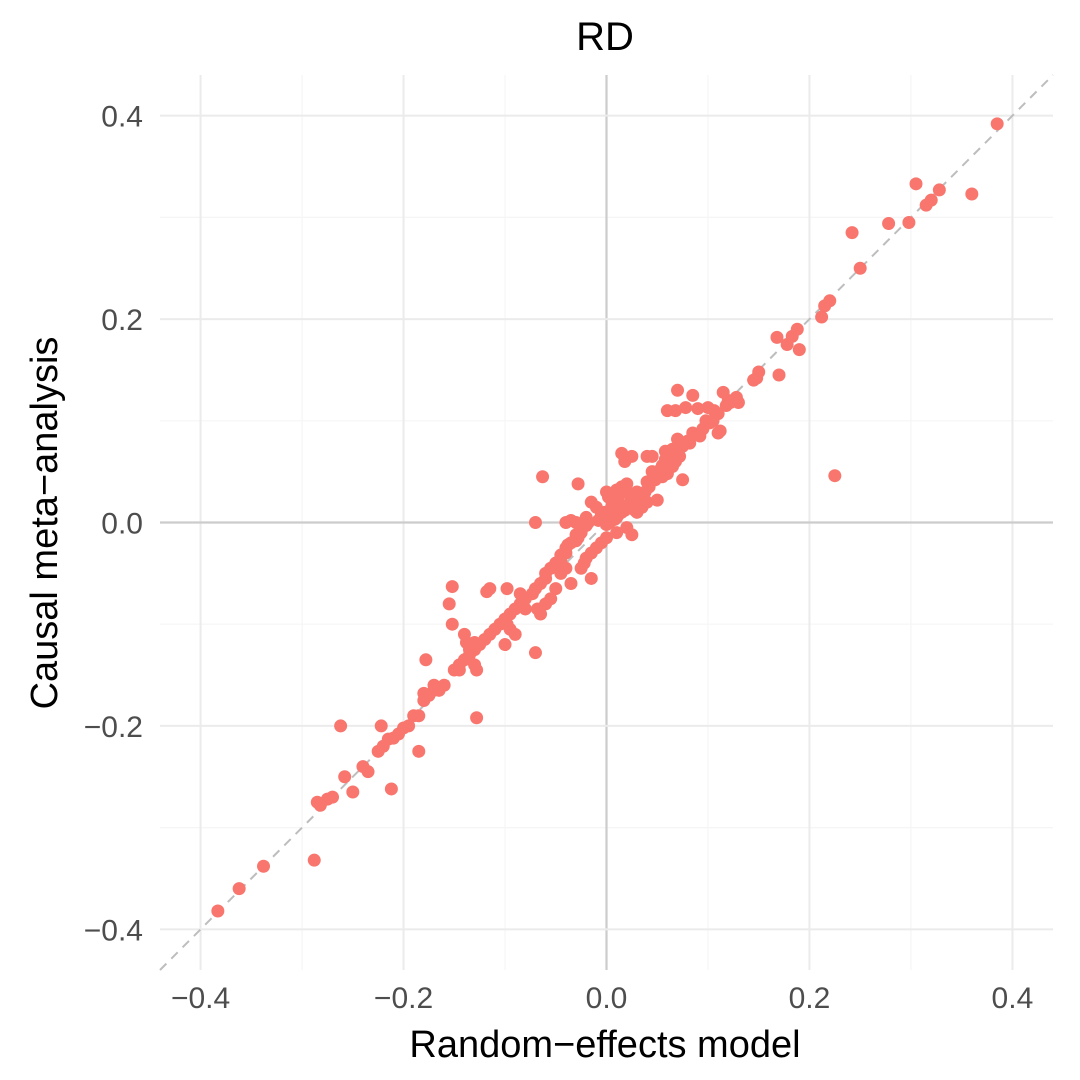  Describe the element at coordinates (122, 117) in the screenshot. I see `y-tick-label: 0.4` at that location.